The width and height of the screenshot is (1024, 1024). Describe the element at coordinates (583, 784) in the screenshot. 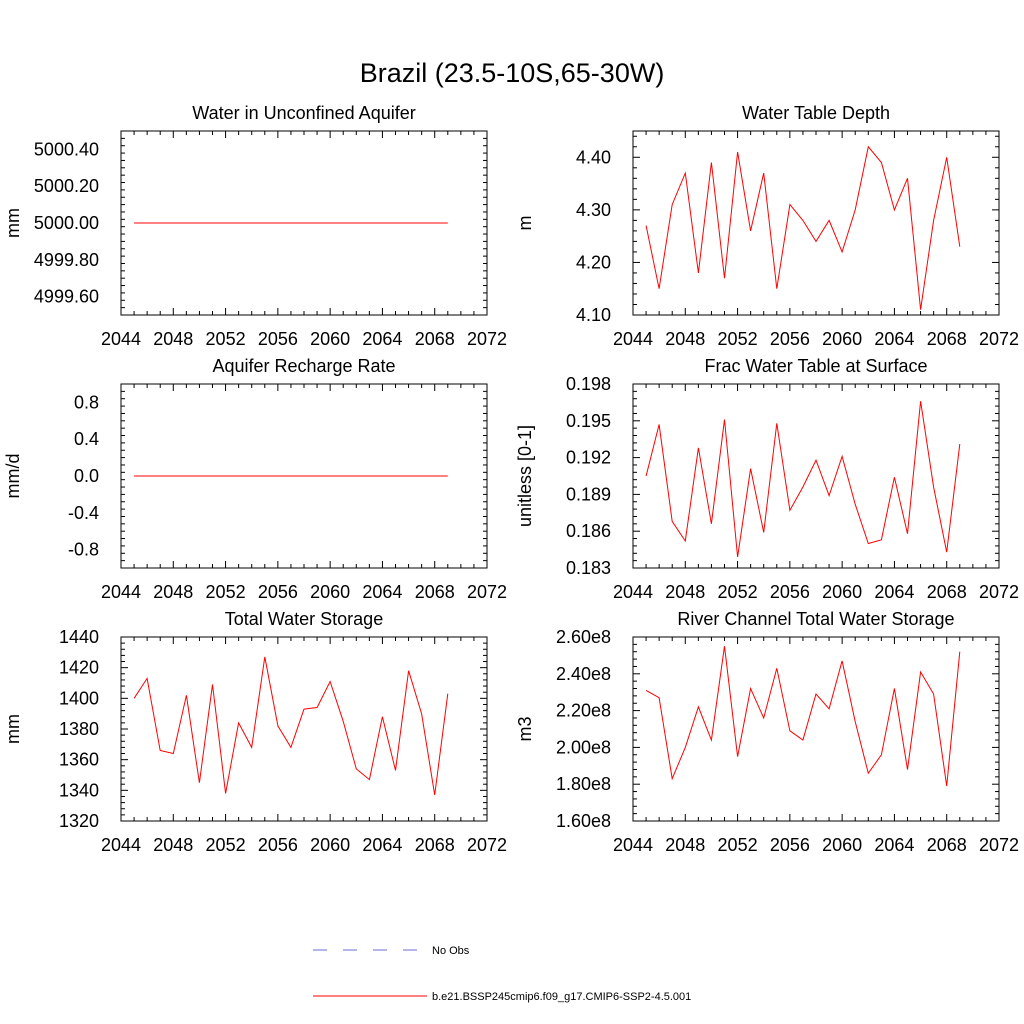

I see `y-tick-label: 1.80e8` at that location.